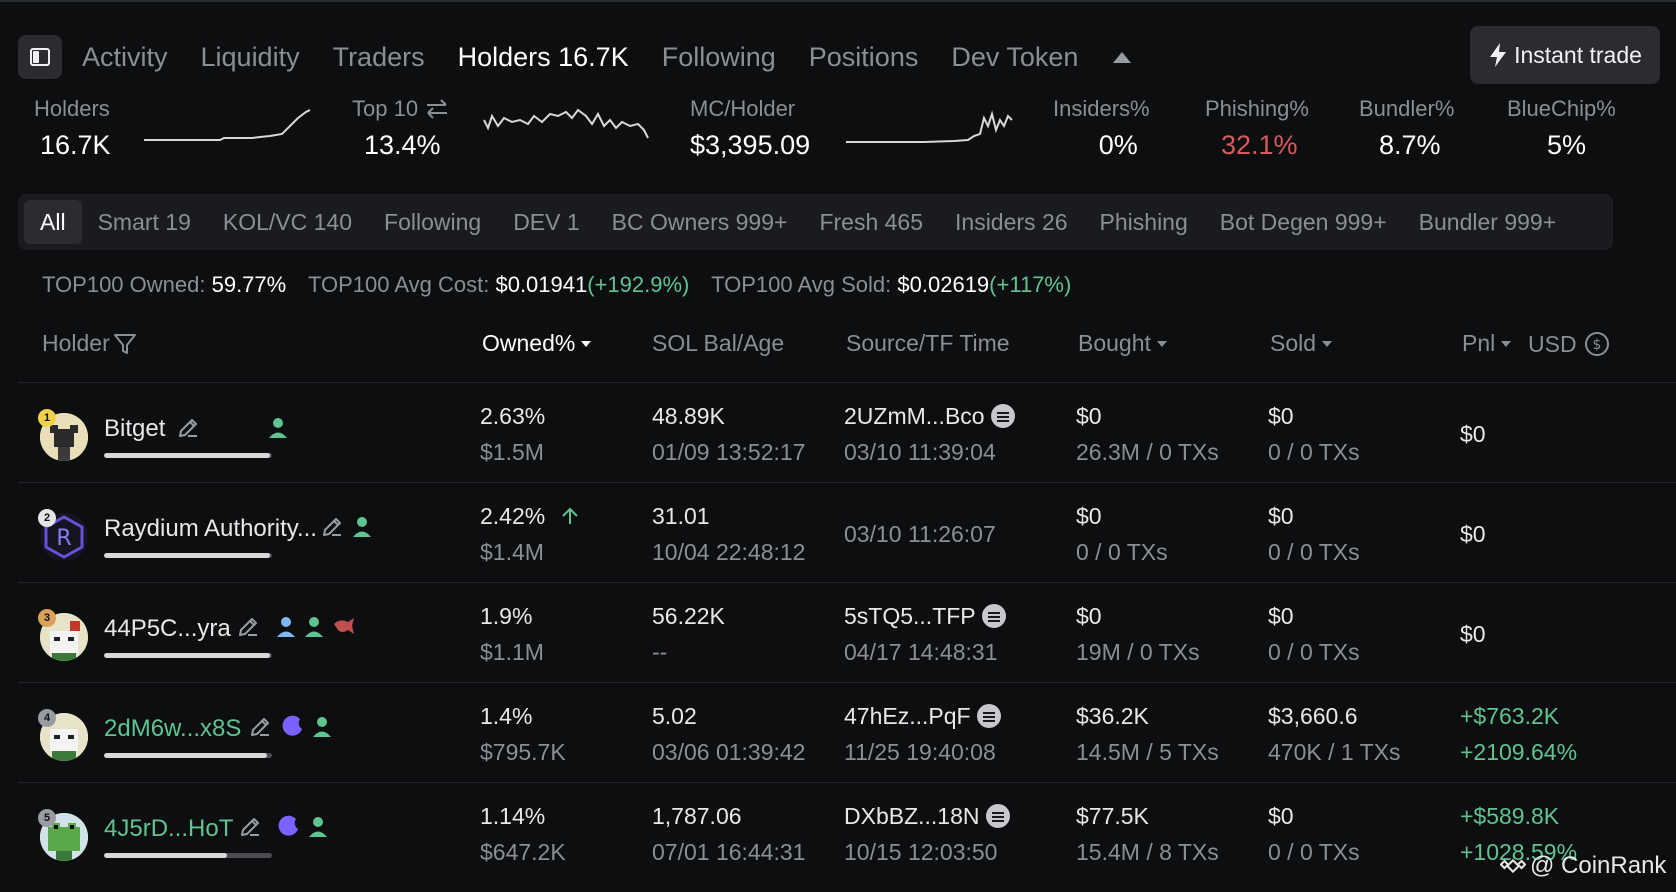  What do you see at coordinates (920, 452) in the screenshot?
I see `tf-time: 03/10 11:39:04` at bounding box center [920, 452].